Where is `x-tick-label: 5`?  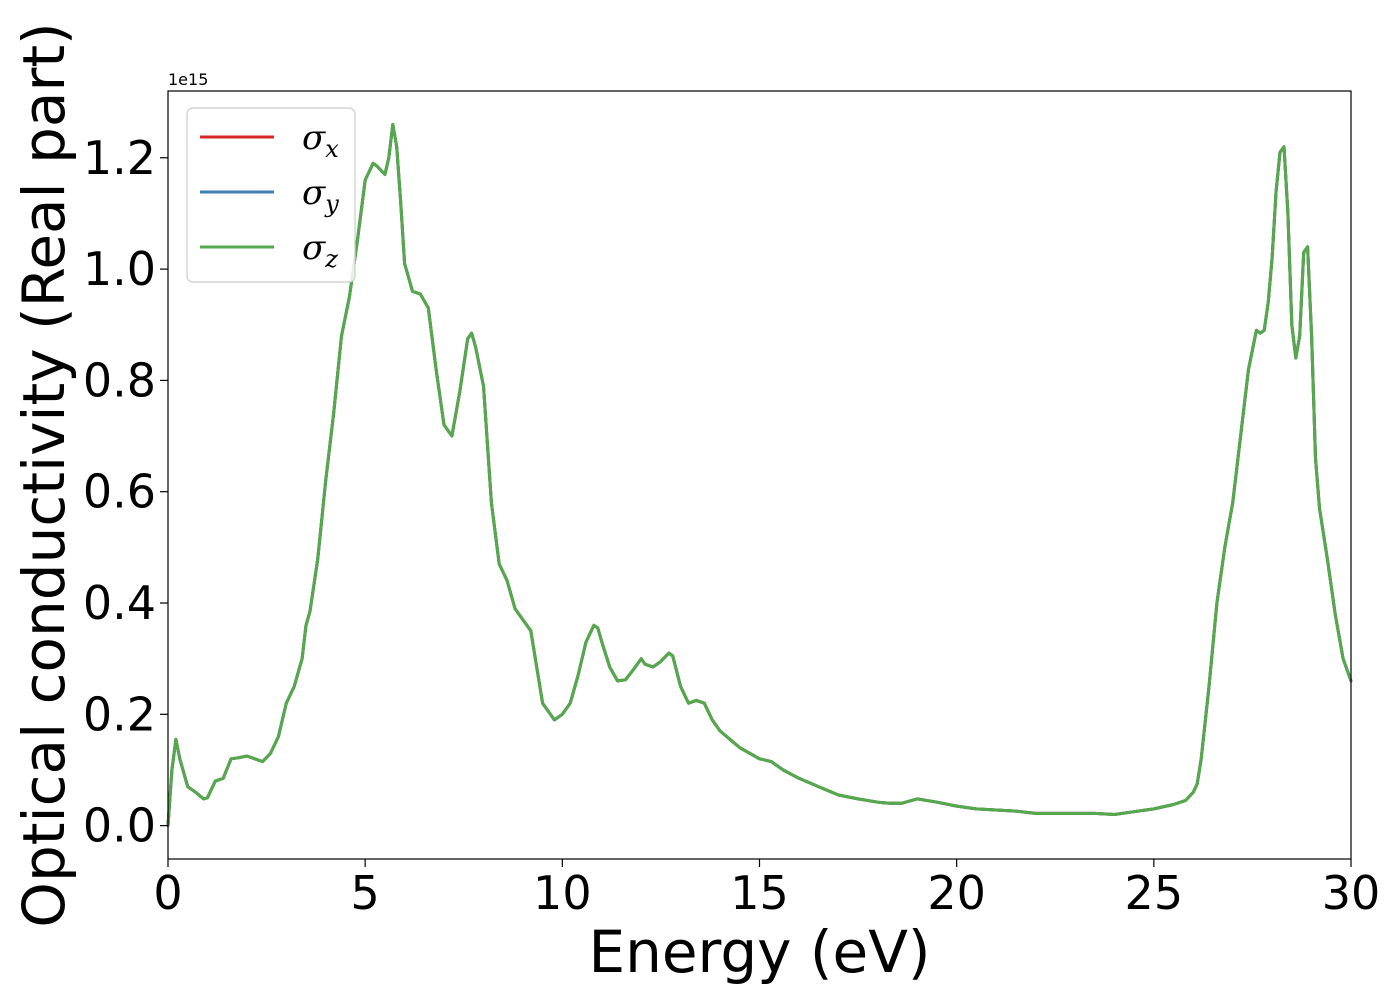 x-tick-label: 5 is located at coordinates (365, 893).